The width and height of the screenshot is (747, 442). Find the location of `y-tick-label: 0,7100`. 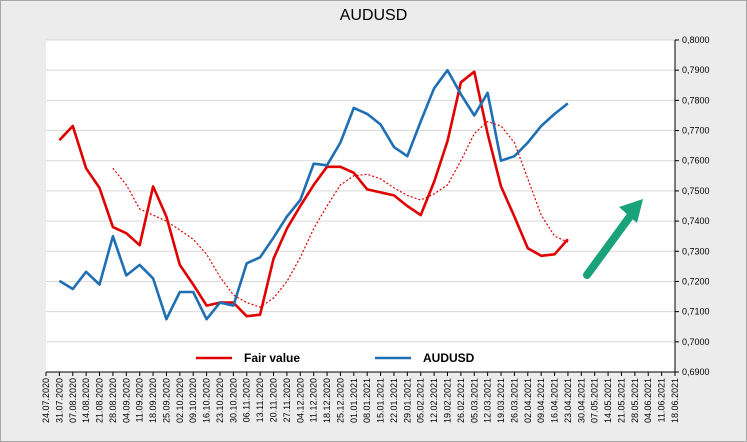

y-tick-label: 0,7100 is located at coordinates (696, 312).